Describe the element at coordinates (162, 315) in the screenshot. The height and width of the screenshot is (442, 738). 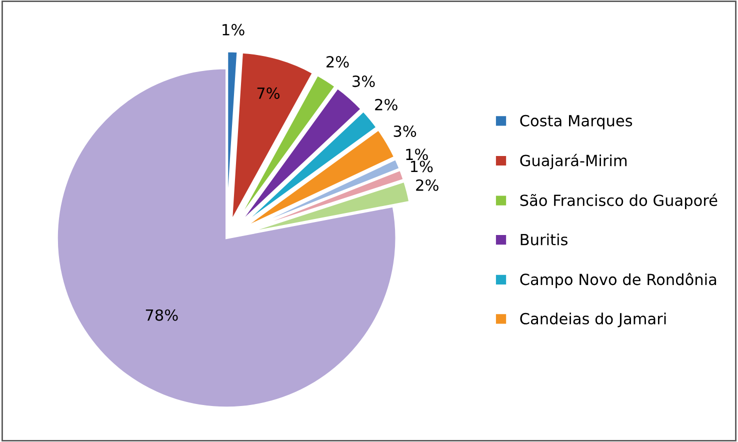
I see `data-label: 78%` at that location.